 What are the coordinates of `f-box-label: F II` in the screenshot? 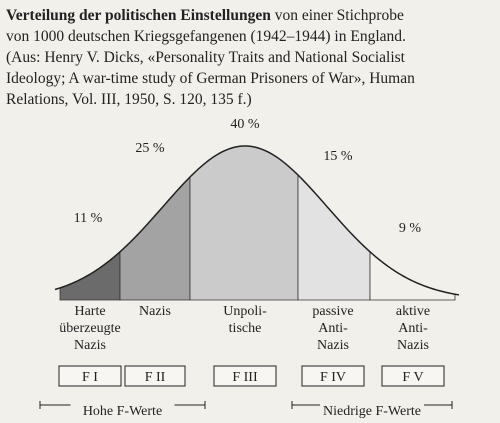 It's located at (155, 377).